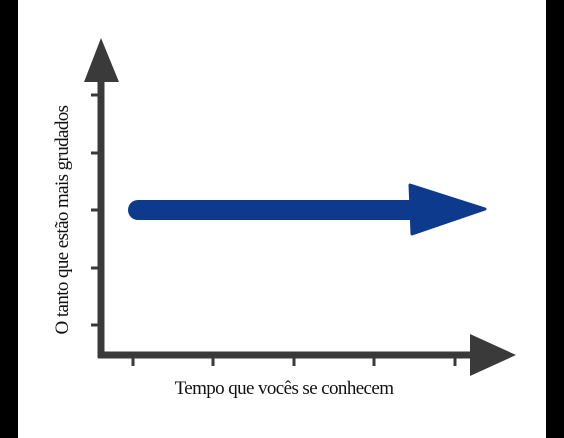 The height and width of the screenshot is (438, 564). Describe the element at coordinates (62, 219) in the screenshot. I see `y-axis-label: O tanto que estão mais grudados` at that location.